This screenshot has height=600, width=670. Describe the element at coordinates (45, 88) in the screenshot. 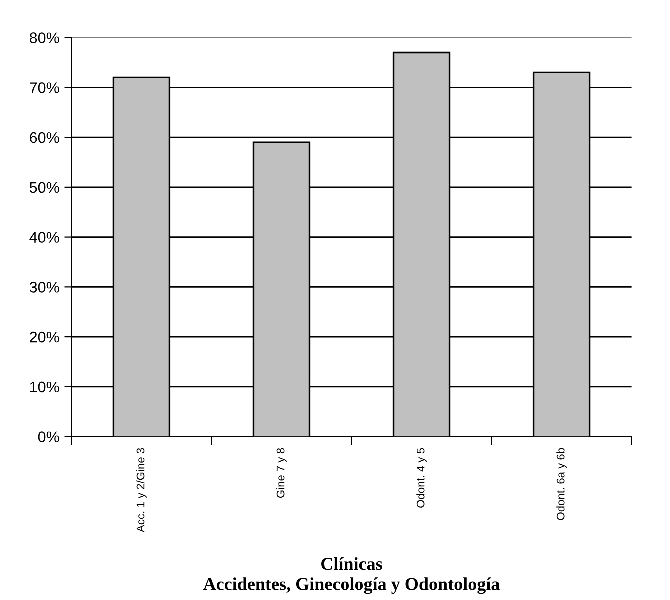

I see `y-tick-label: 70%` at that location.